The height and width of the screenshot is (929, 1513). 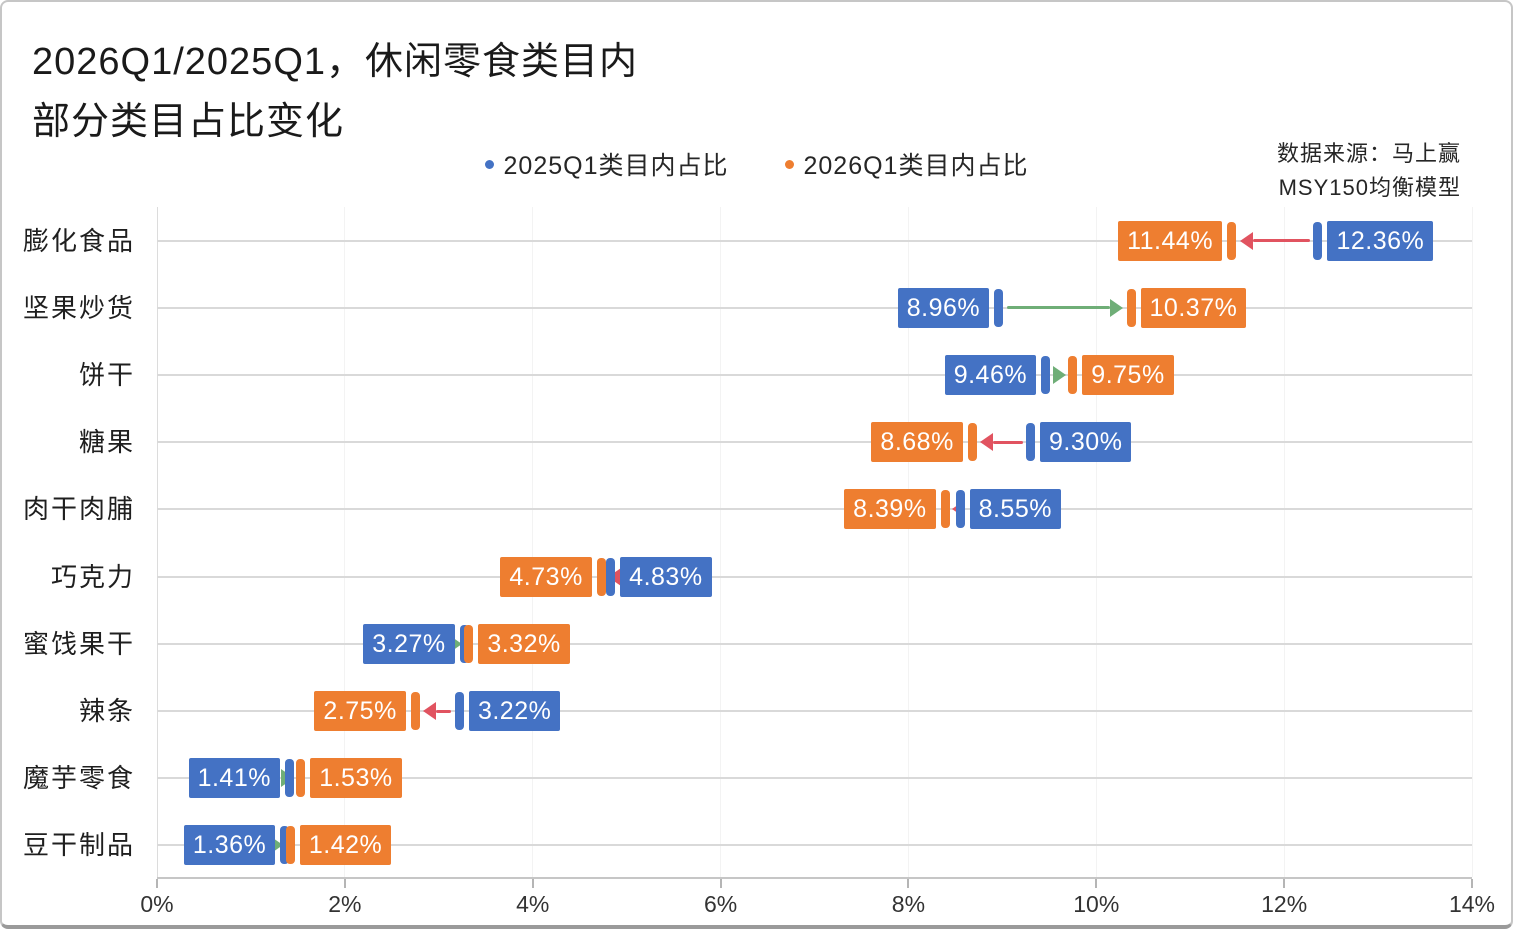 I want to click on value-label-2026q1: 9.75%, so click(x=1128, y=375).